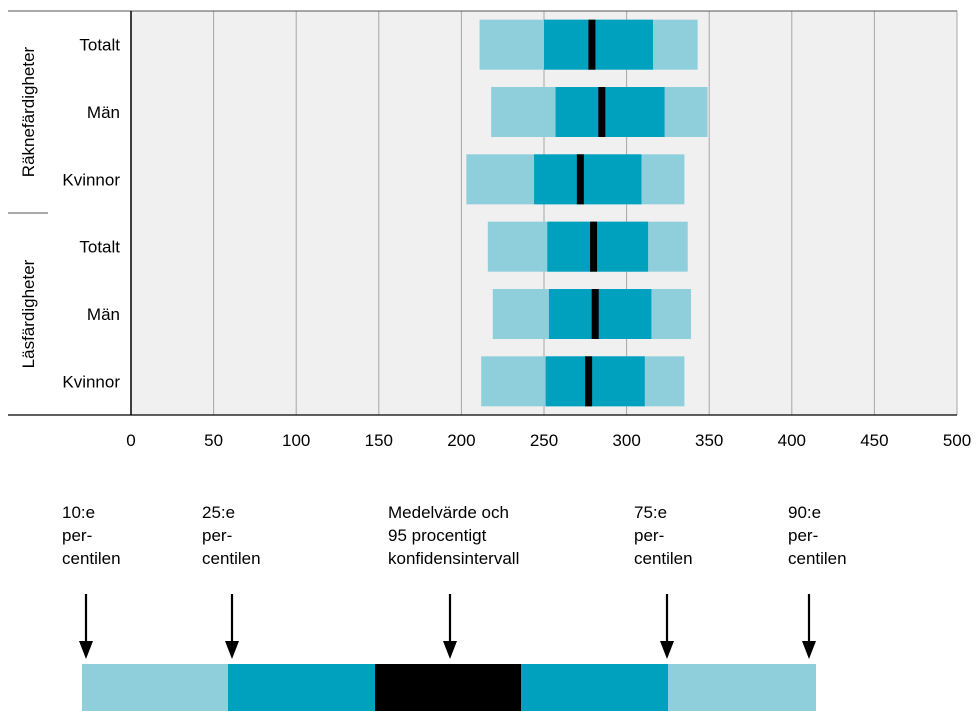 The width and height of the screenshot is (976, 711). I want to click on x-tick-label: 400, so click(792, 440).